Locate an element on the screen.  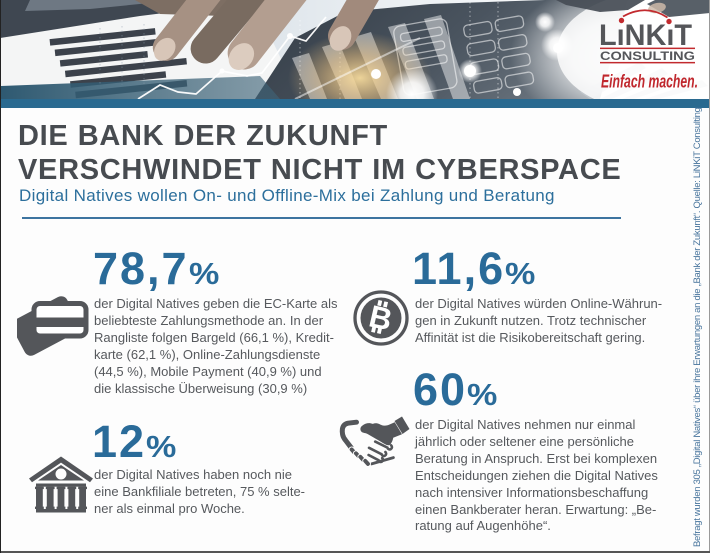
svg-text: CONSULTING is located at coordinates (647, 56).